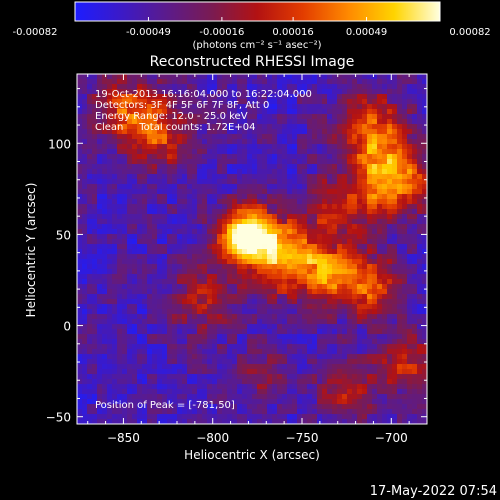  I want to click on y-tick-label: 50, so click(63, 235).